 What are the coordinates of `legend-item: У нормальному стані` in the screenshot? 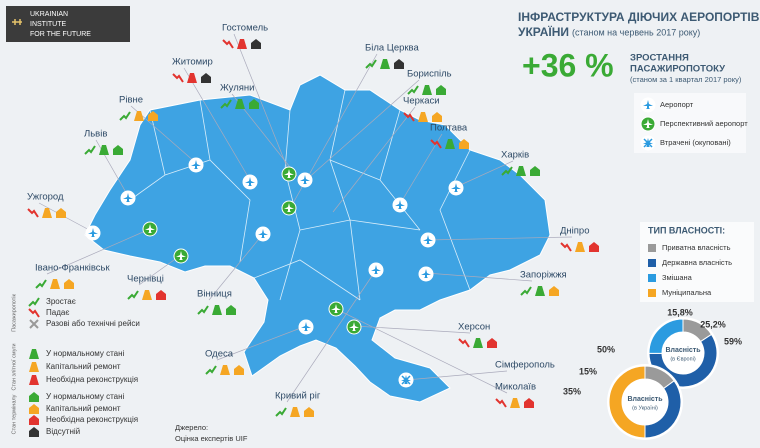 It's located at (85, 396).